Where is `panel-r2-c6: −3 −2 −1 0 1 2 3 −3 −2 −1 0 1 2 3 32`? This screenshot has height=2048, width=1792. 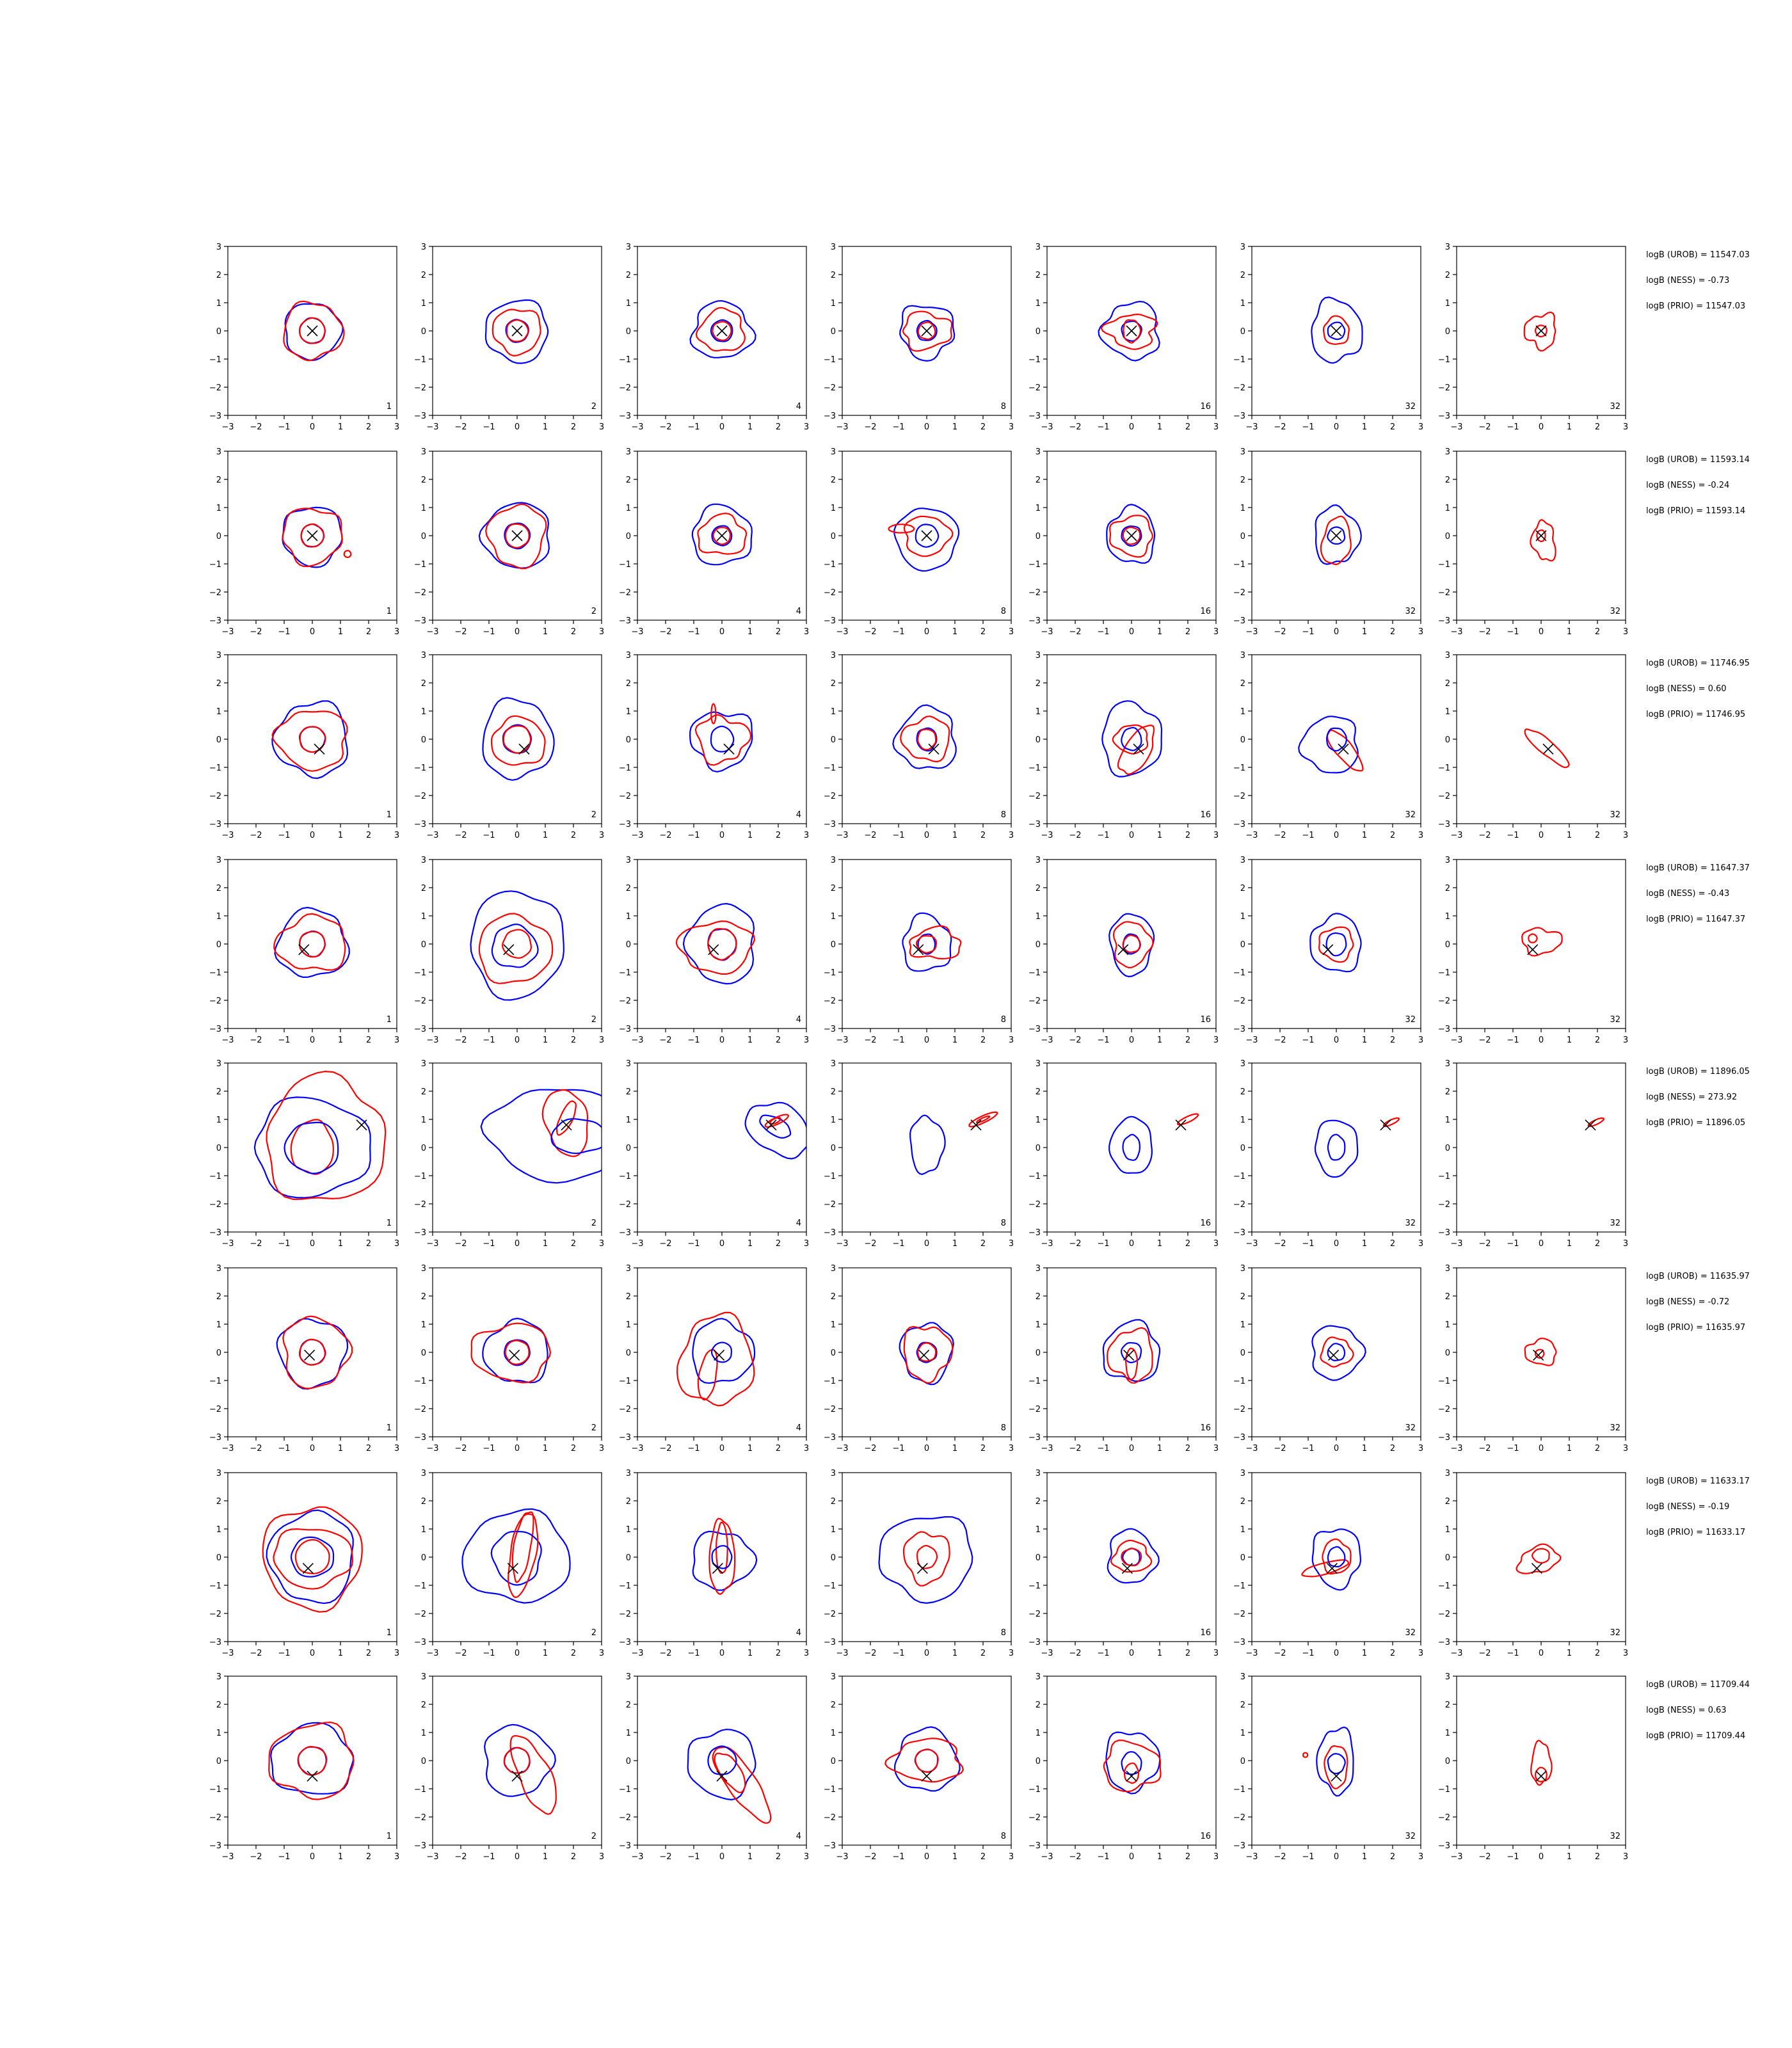
panel-r2-c6: −3 −2 −1 0 1 2 3 −3 −2 −1 0 1 2 3 32 is located at coordinates (1533, 745).